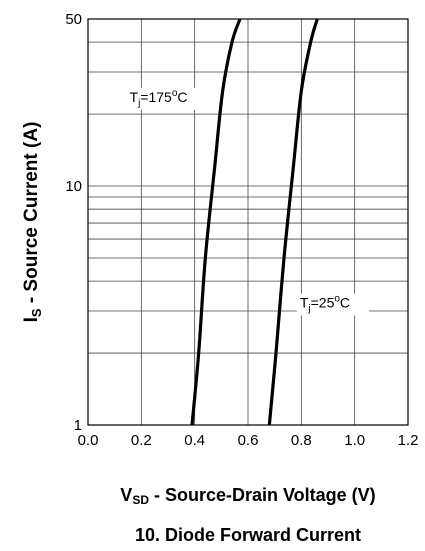  What do you see at coordinates (354, 440) in the screenshot?
I see `x-tick-label: 1.0` at bounding box center [354, 440].